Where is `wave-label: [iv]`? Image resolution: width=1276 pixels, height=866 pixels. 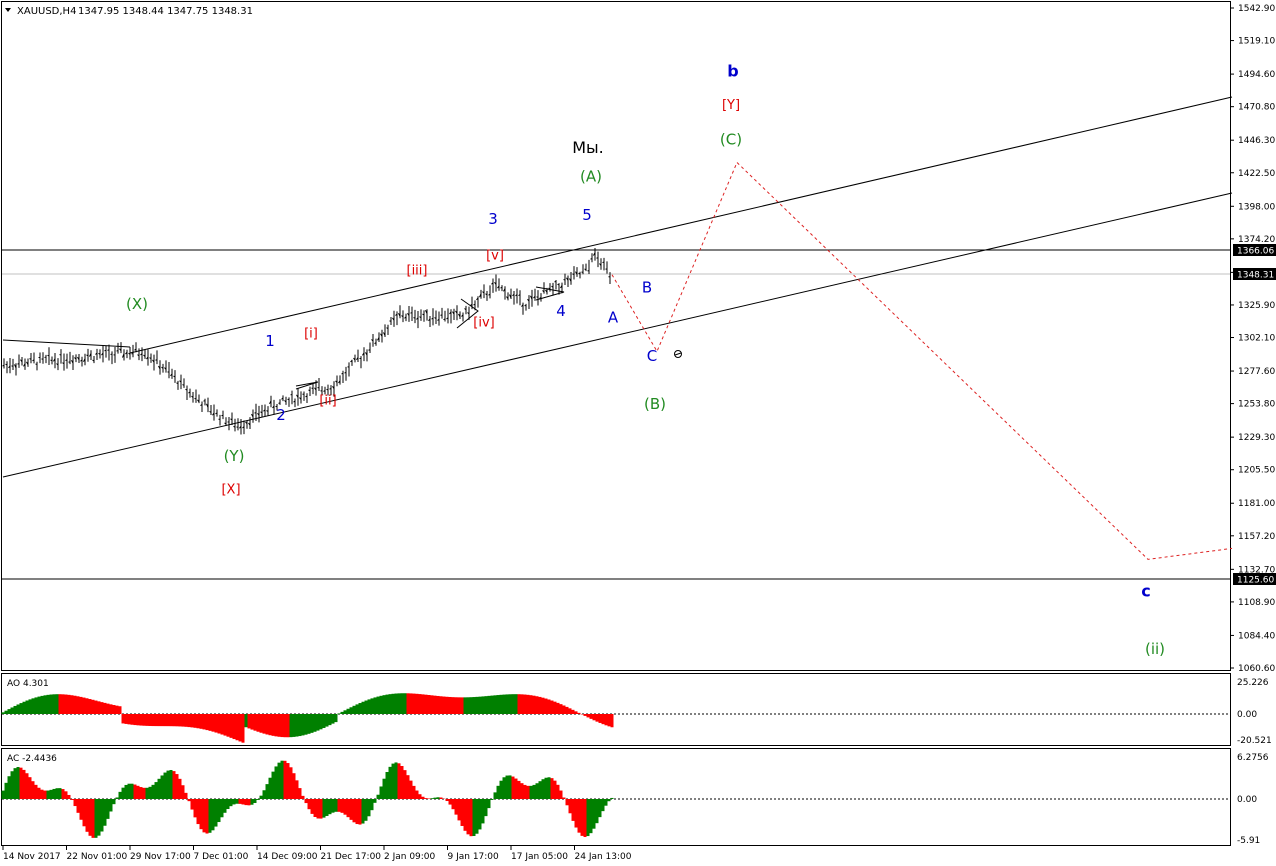
wave-label: [iv] is located at coordinates (483, 323).